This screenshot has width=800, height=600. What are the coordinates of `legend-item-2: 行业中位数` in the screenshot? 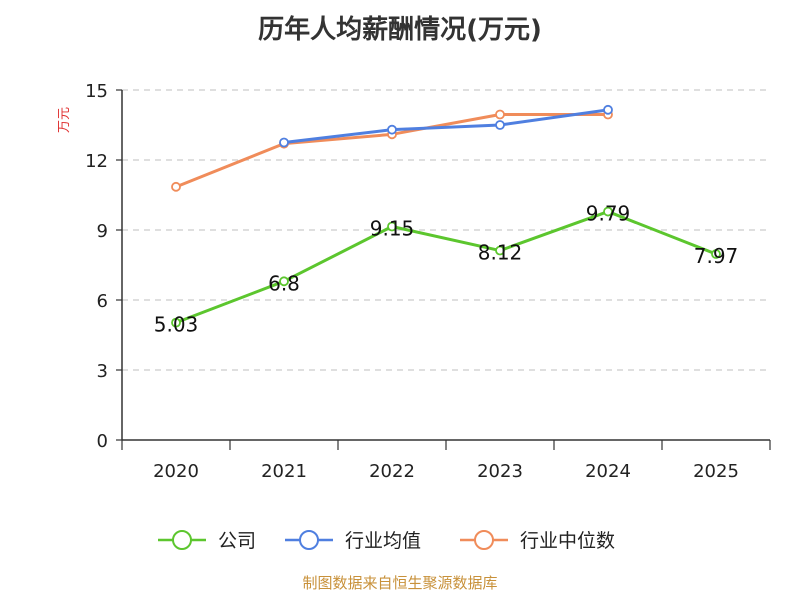 It's located at (537, 541).